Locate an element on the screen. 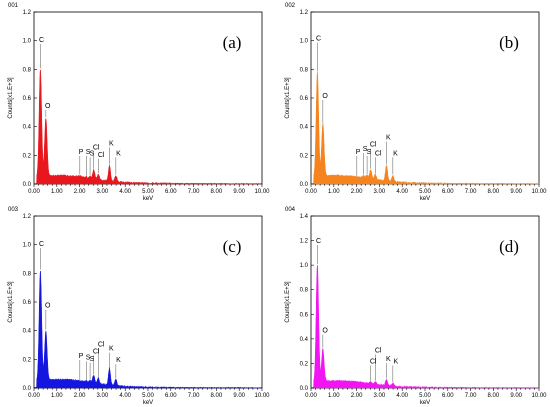  panel-label: (c) is located at coordinates (232, 246).